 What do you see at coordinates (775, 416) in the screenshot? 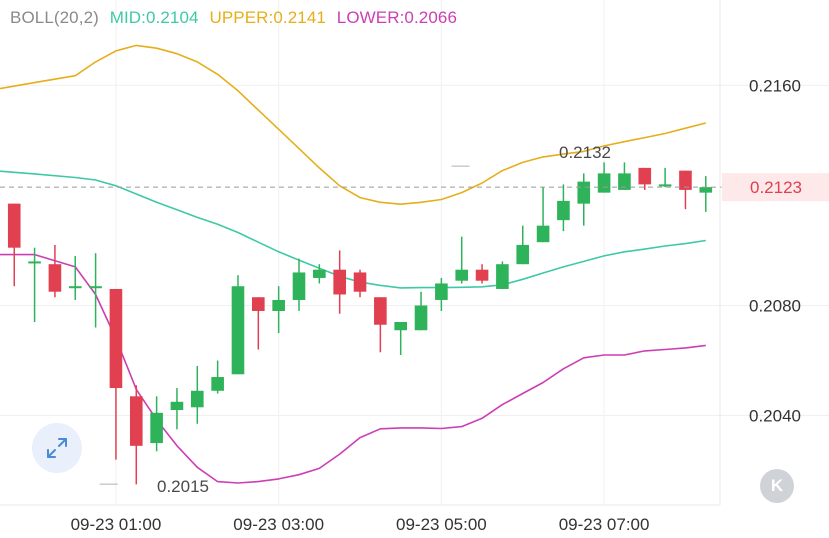
I see `price-tick-label: 0.2040` at bounding box center [775, 416].